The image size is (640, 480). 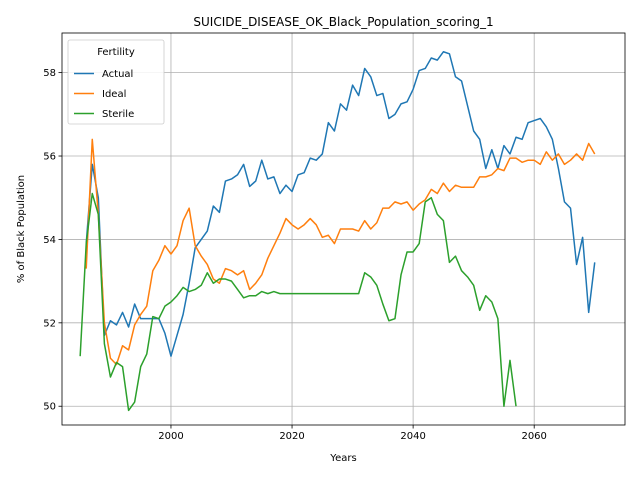 I want to click on y-tick-label: 56, so click(x=49, y=157).